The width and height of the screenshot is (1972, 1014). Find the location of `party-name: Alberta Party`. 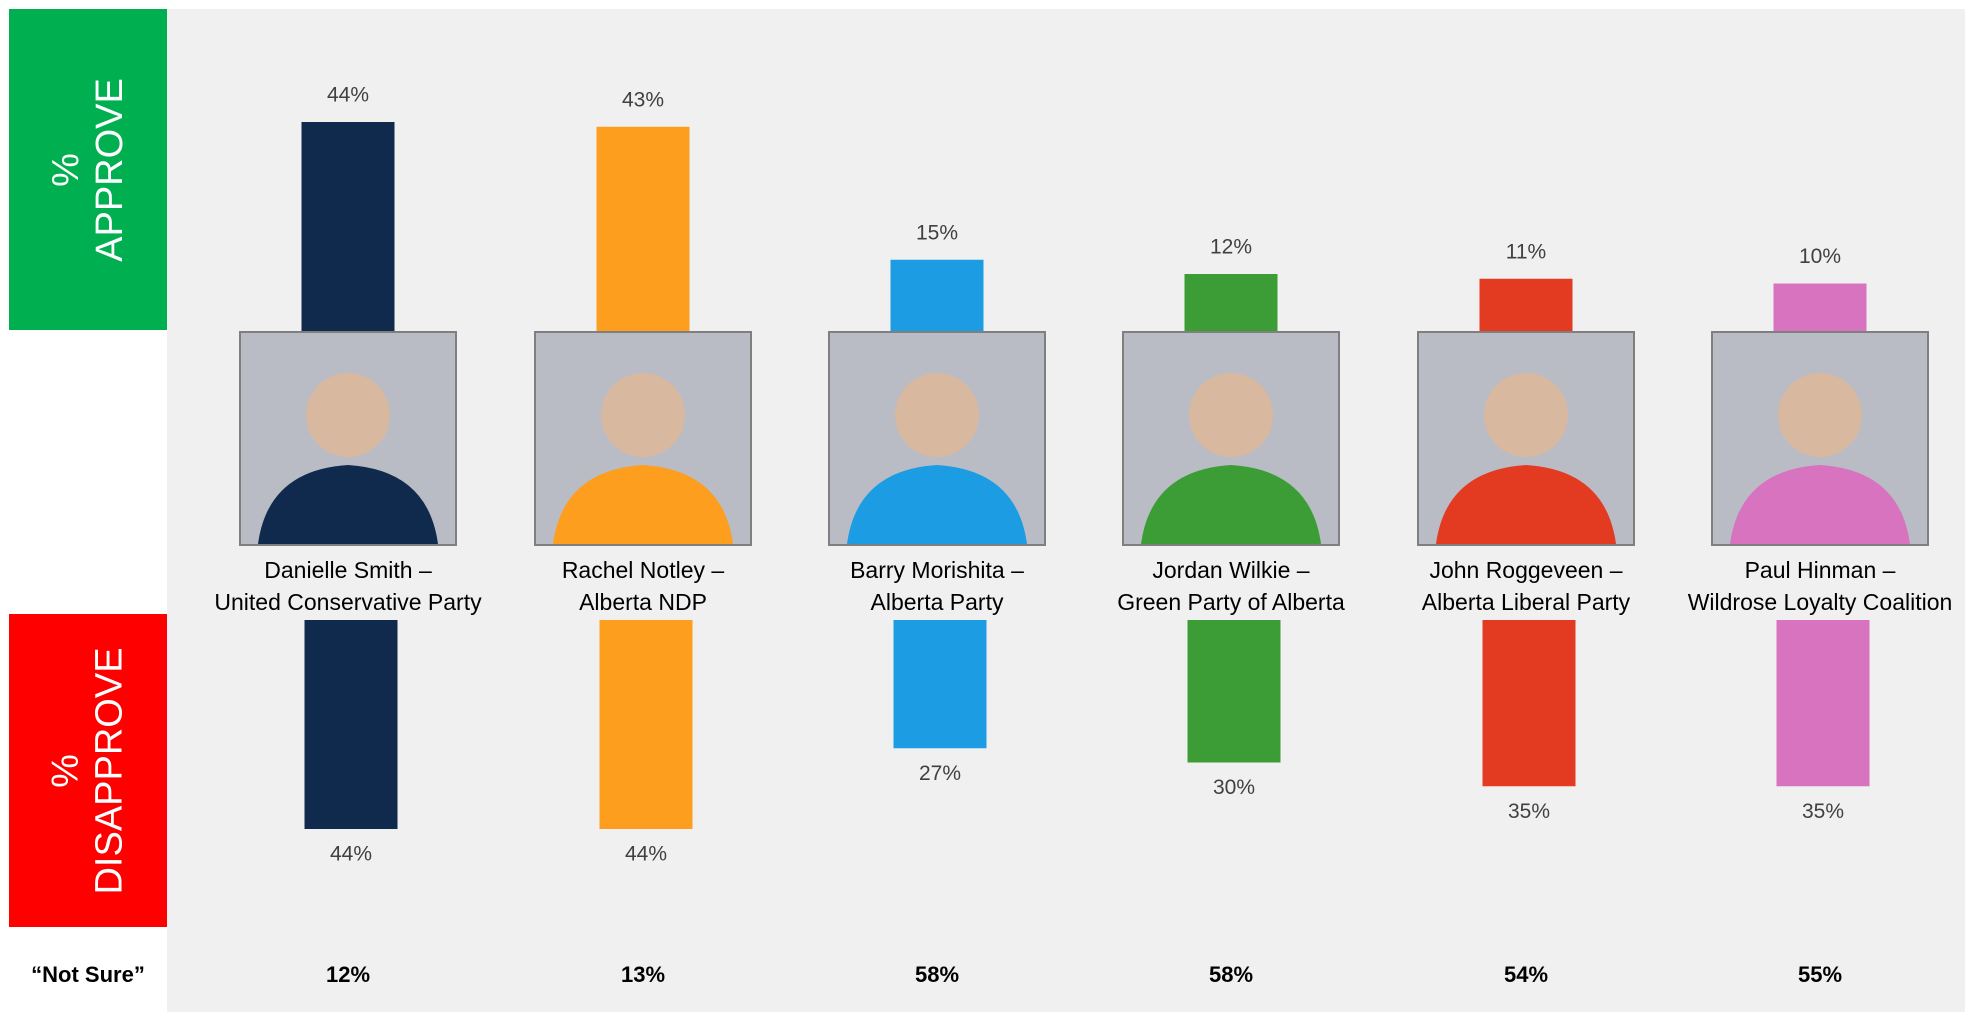

party-name: Alberta Party is located at coordinates (937, 602).